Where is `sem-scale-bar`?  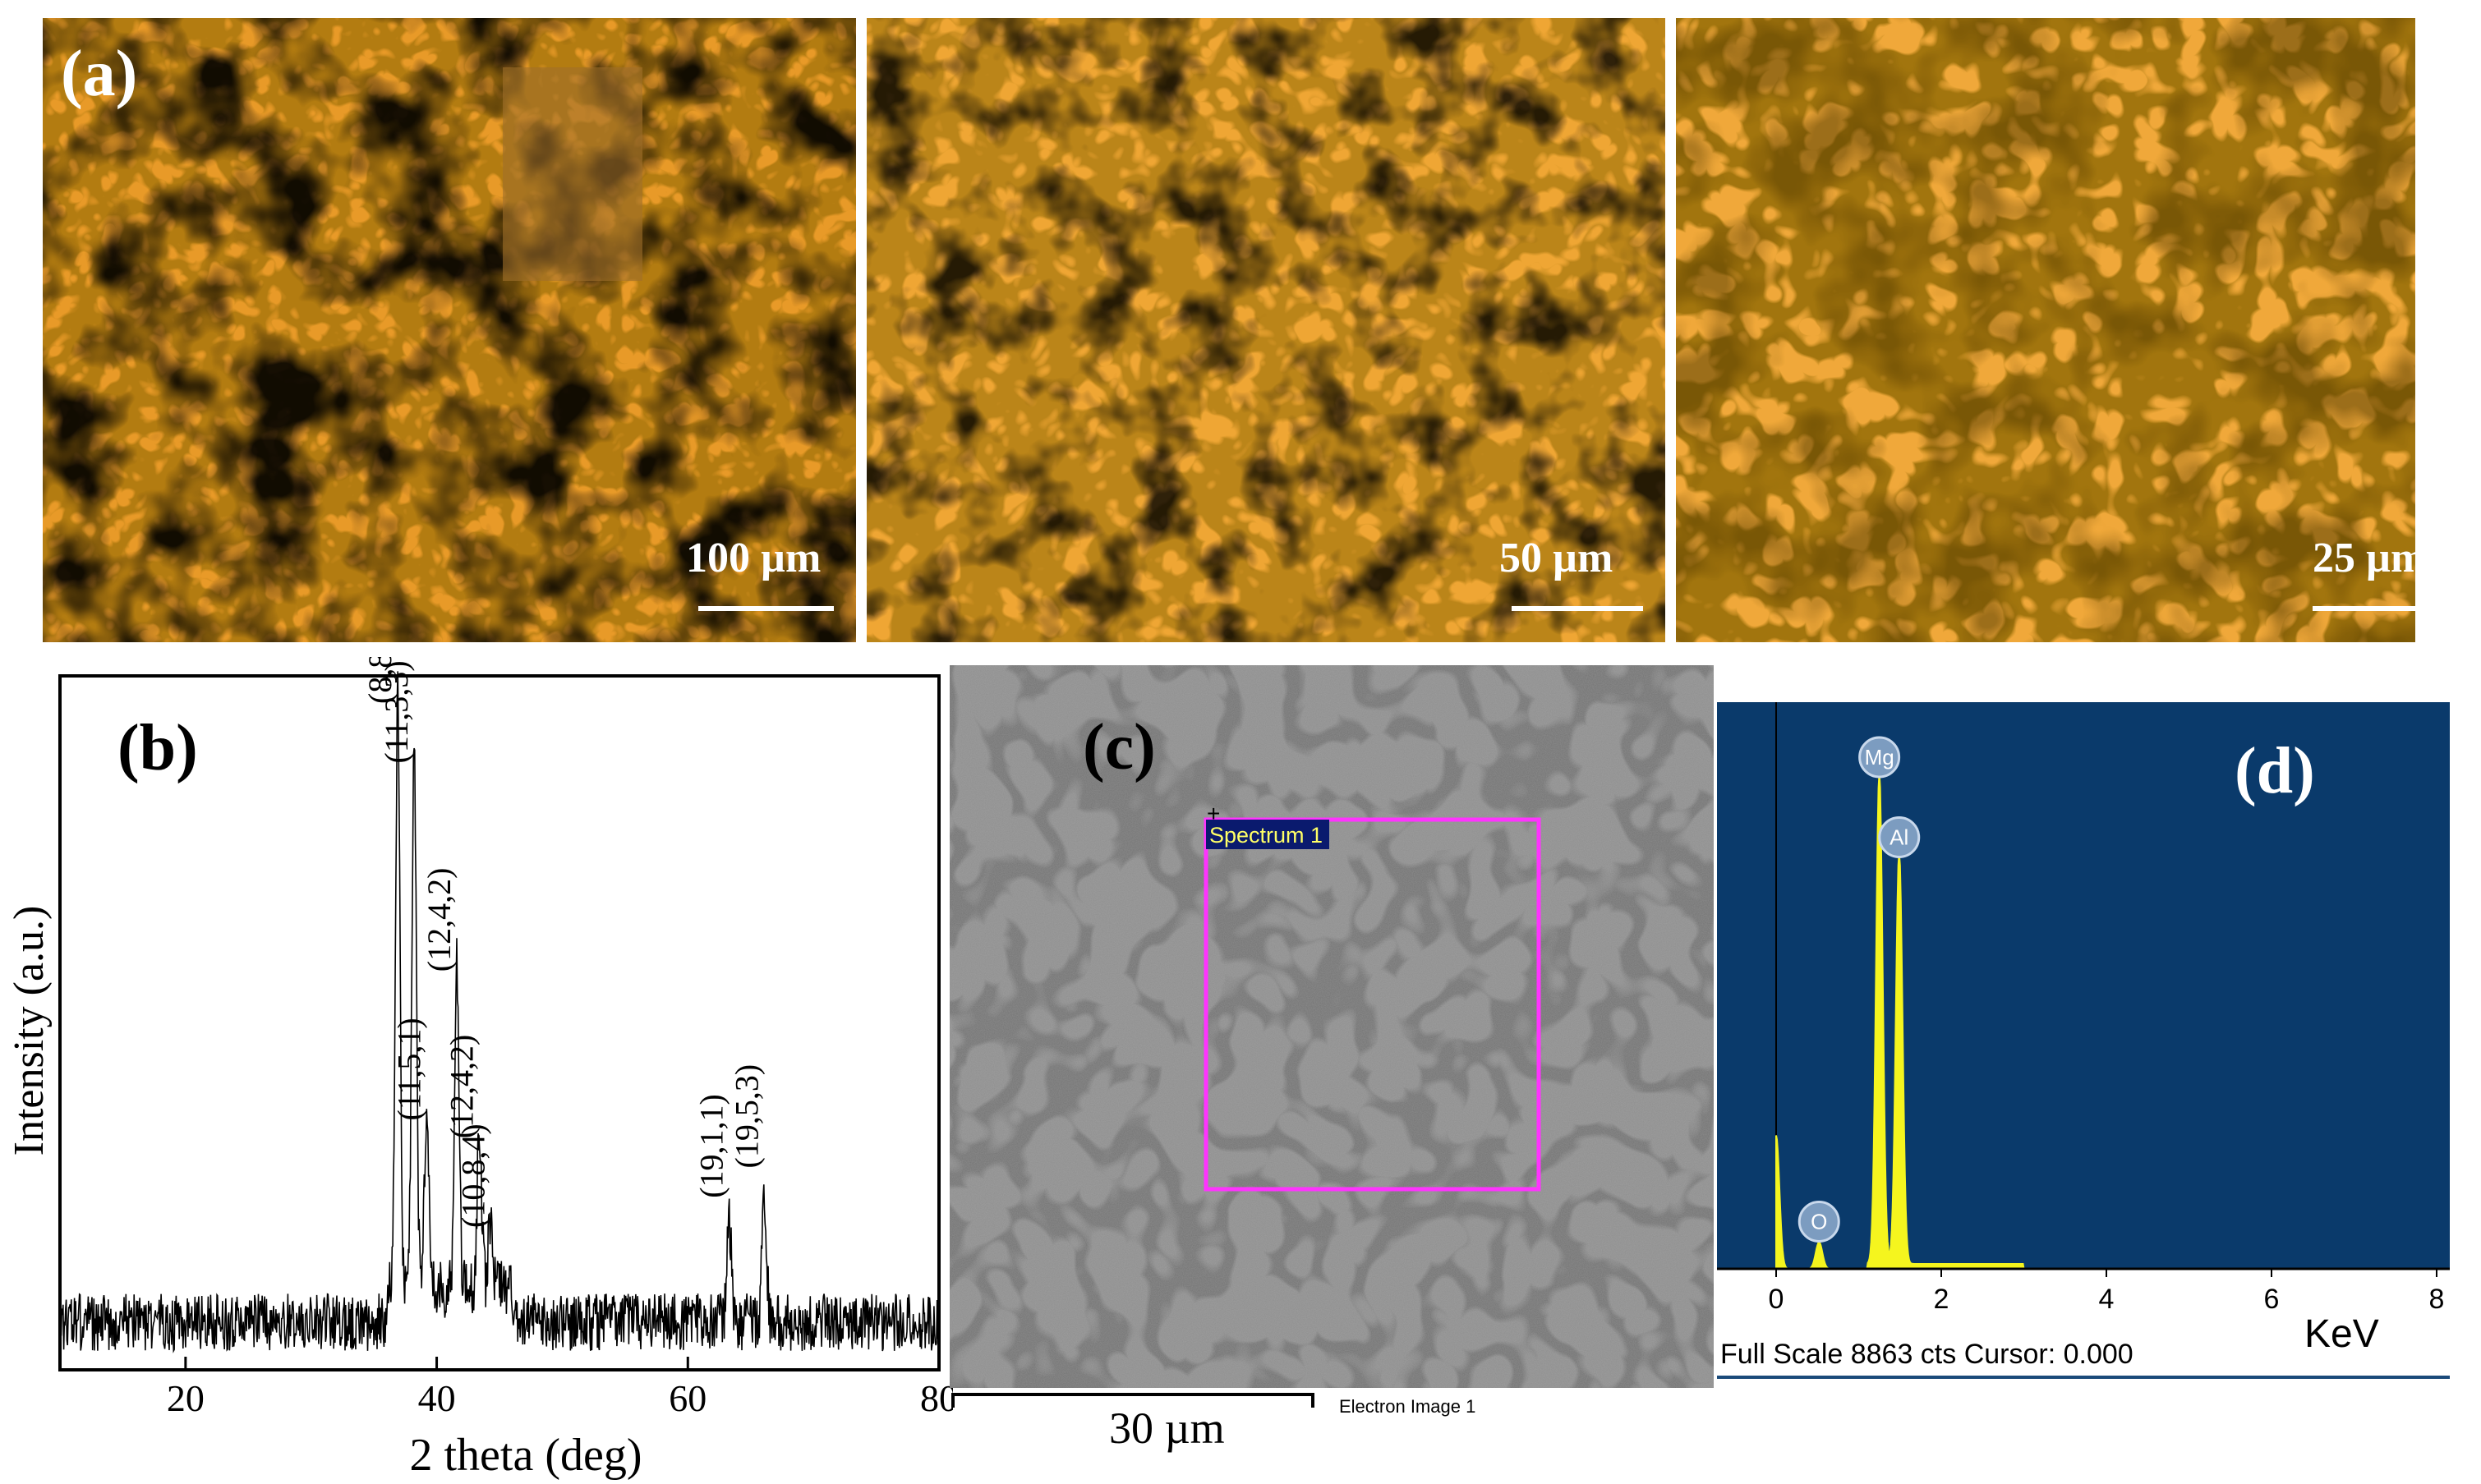 sem-scale-bar is located at coordinates (1132, 1394).